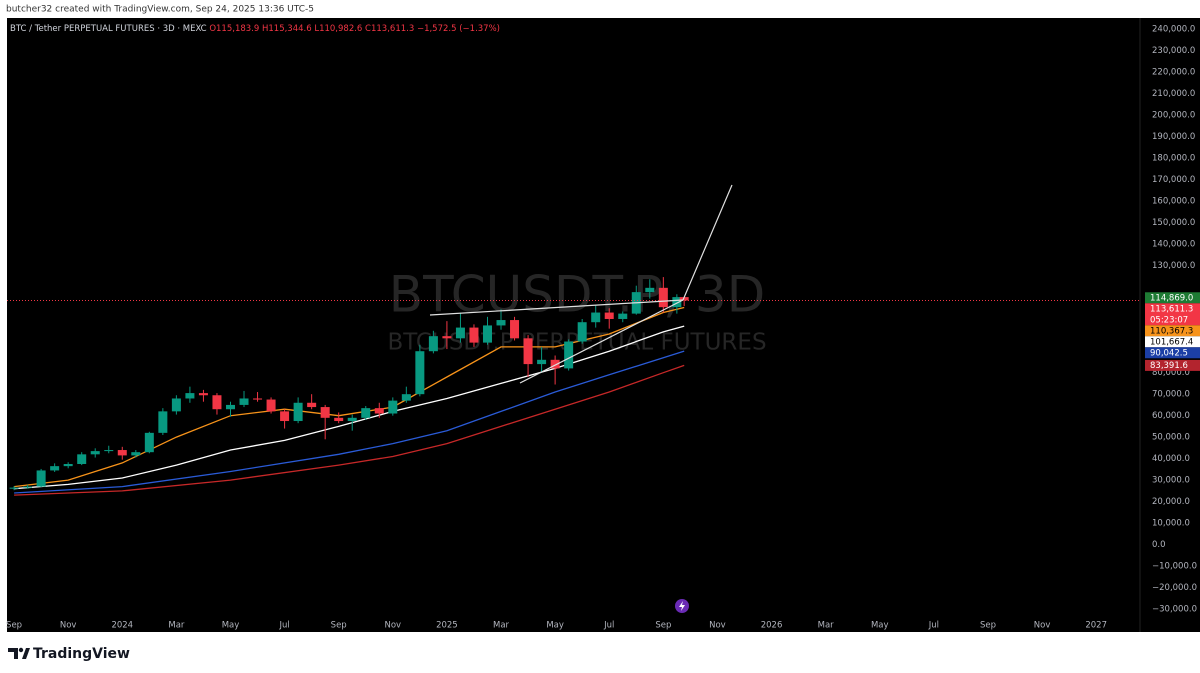 Image resolution: width=1200 pixels, height=673 pixels. What do you see at coordinates (122, 626) in the screenshot?
I see `x-tick-label: 2024` at bounding box center [122, 626].